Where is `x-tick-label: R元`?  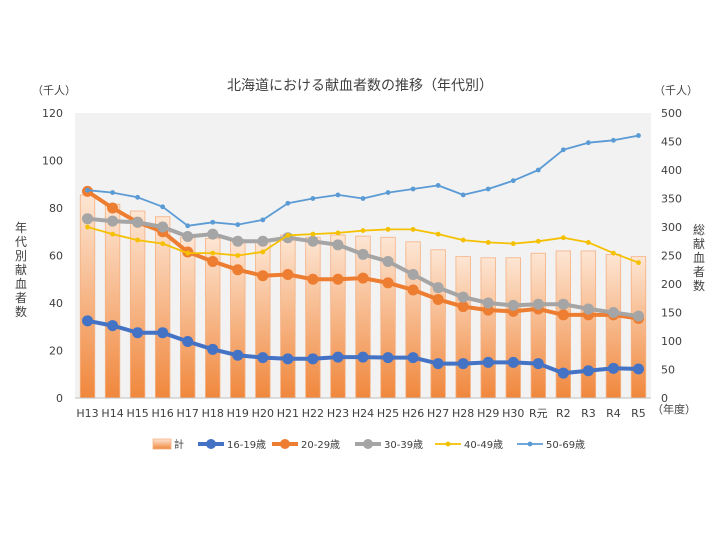
x-tick-label: R元 is located at coordinates (538, 413).